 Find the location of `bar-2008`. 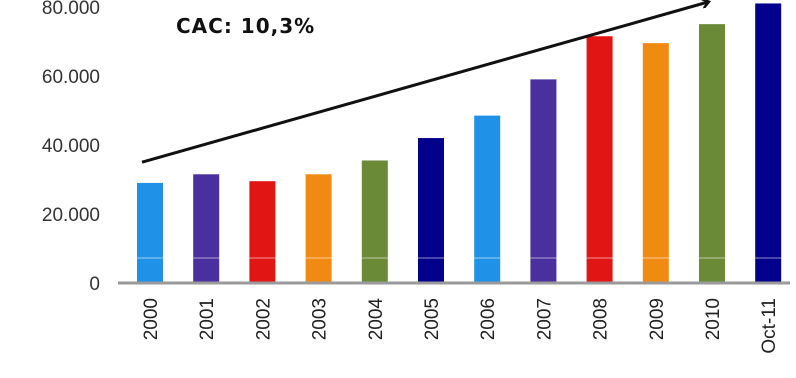

bar-2008 is located at coordinates (599, 159).